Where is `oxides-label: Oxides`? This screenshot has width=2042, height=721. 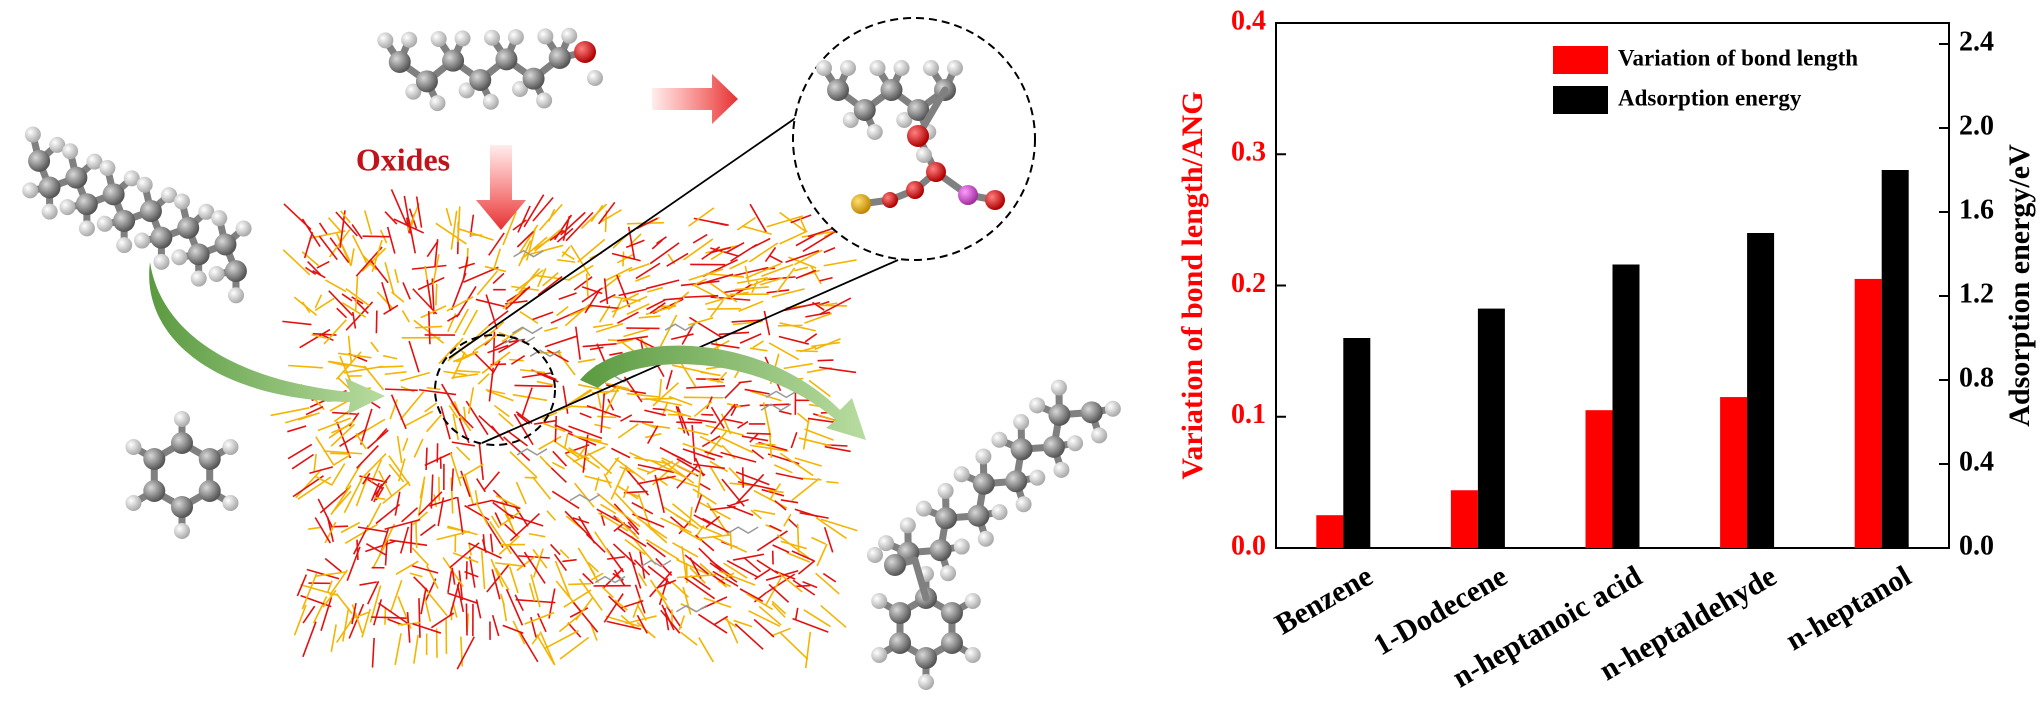 oxides-label: Oxides is located at coordinates (403, 159).